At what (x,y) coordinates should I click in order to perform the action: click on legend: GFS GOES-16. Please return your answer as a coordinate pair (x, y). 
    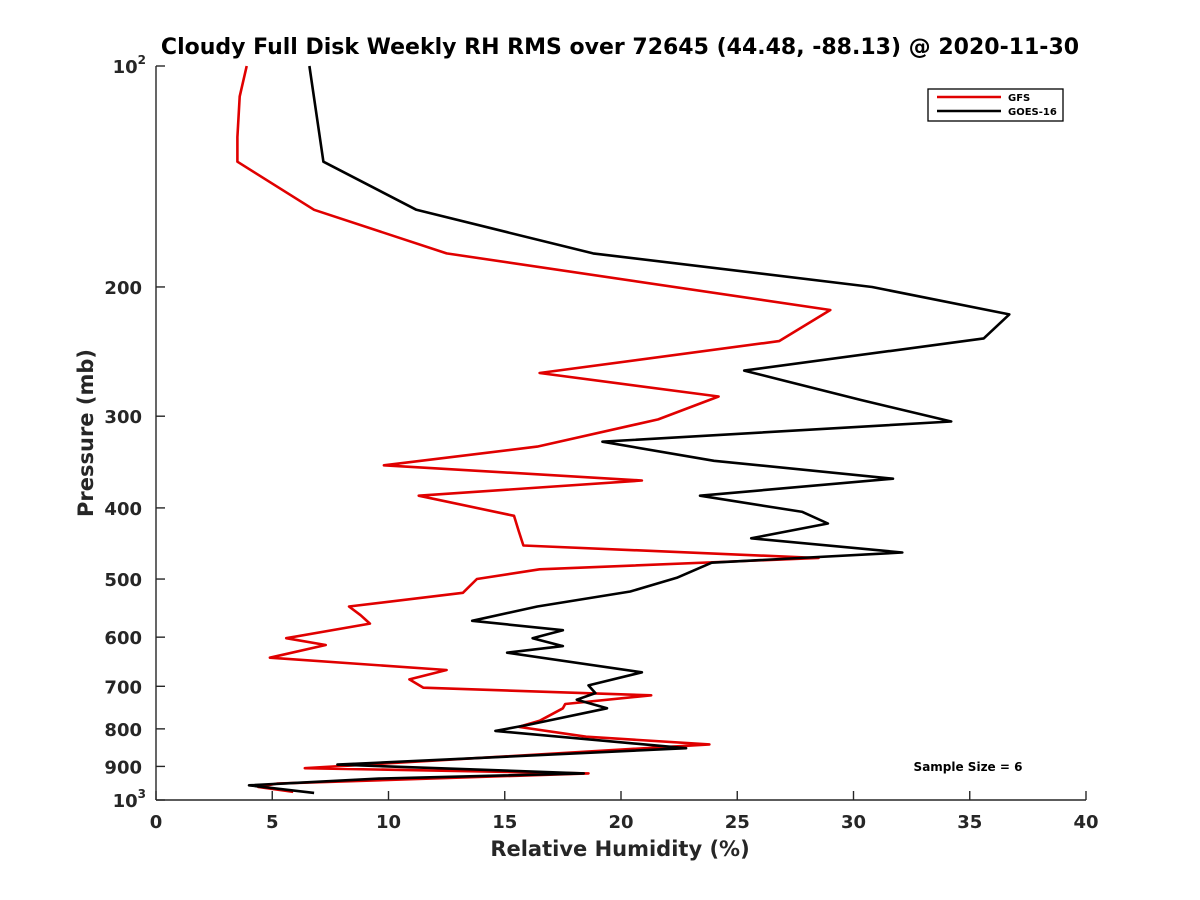
    Looking at the image, I should click on (995, 105).